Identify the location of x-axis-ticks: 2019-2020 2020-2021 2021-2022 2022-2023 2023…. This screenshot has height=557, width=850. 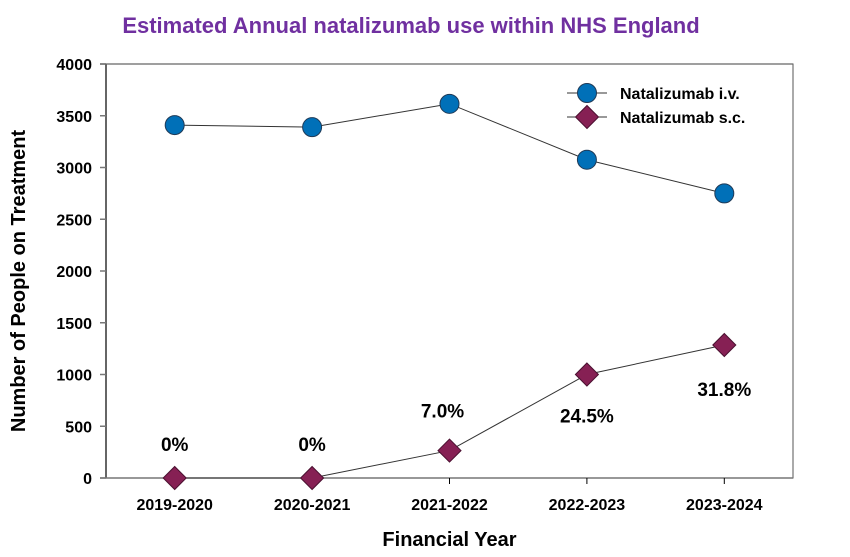
(449, 496).